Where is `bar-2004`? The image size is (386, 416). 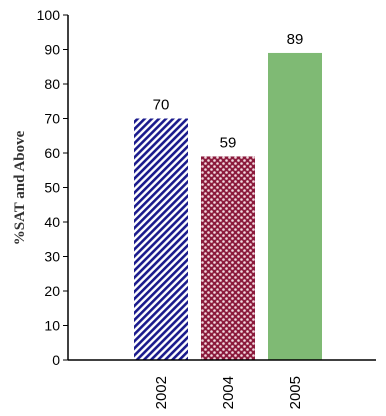 bar-2004 is located at coordinates (228, 258).